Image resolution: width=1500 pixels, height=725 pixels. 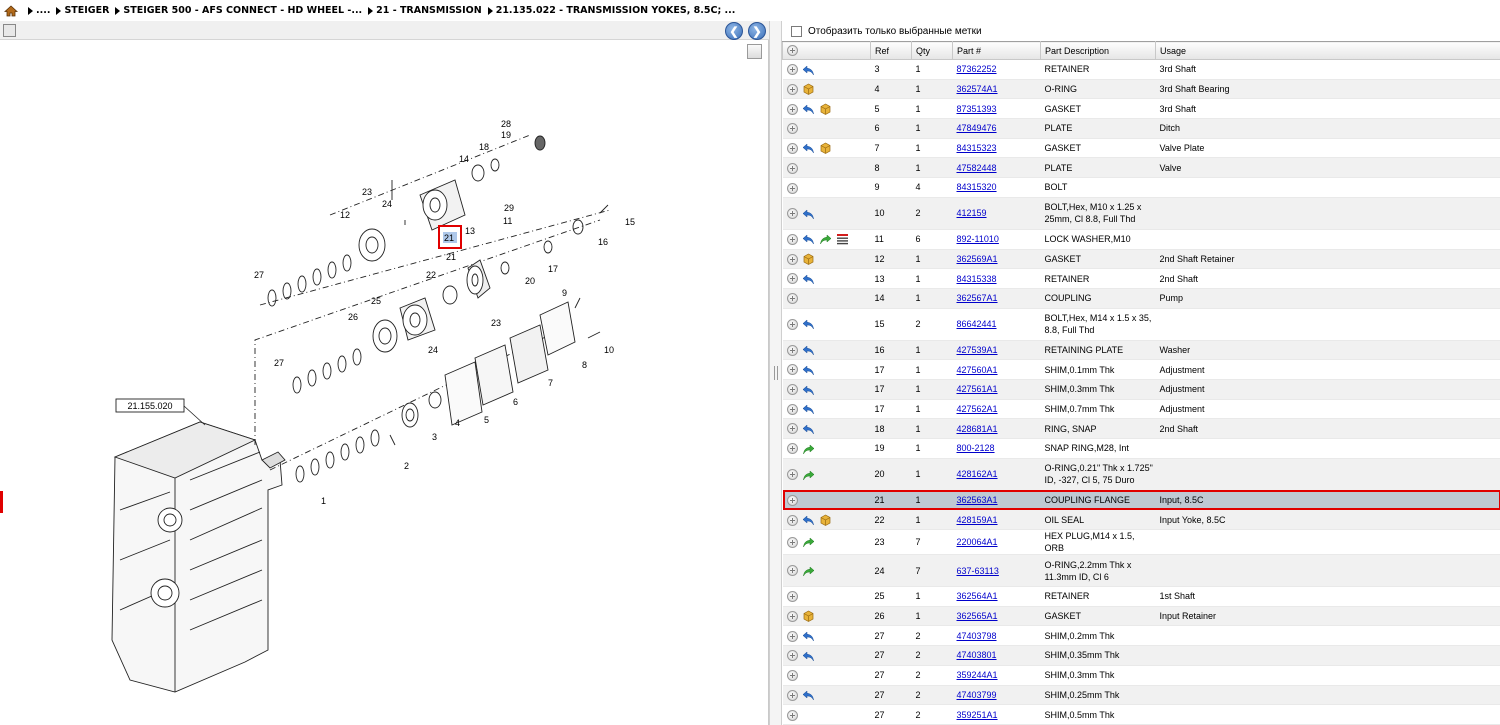 What do you see at coordinates (977, 298) in the screenshot?
I see `part-number-link: 362567A1` at bounding box center [977, 298].